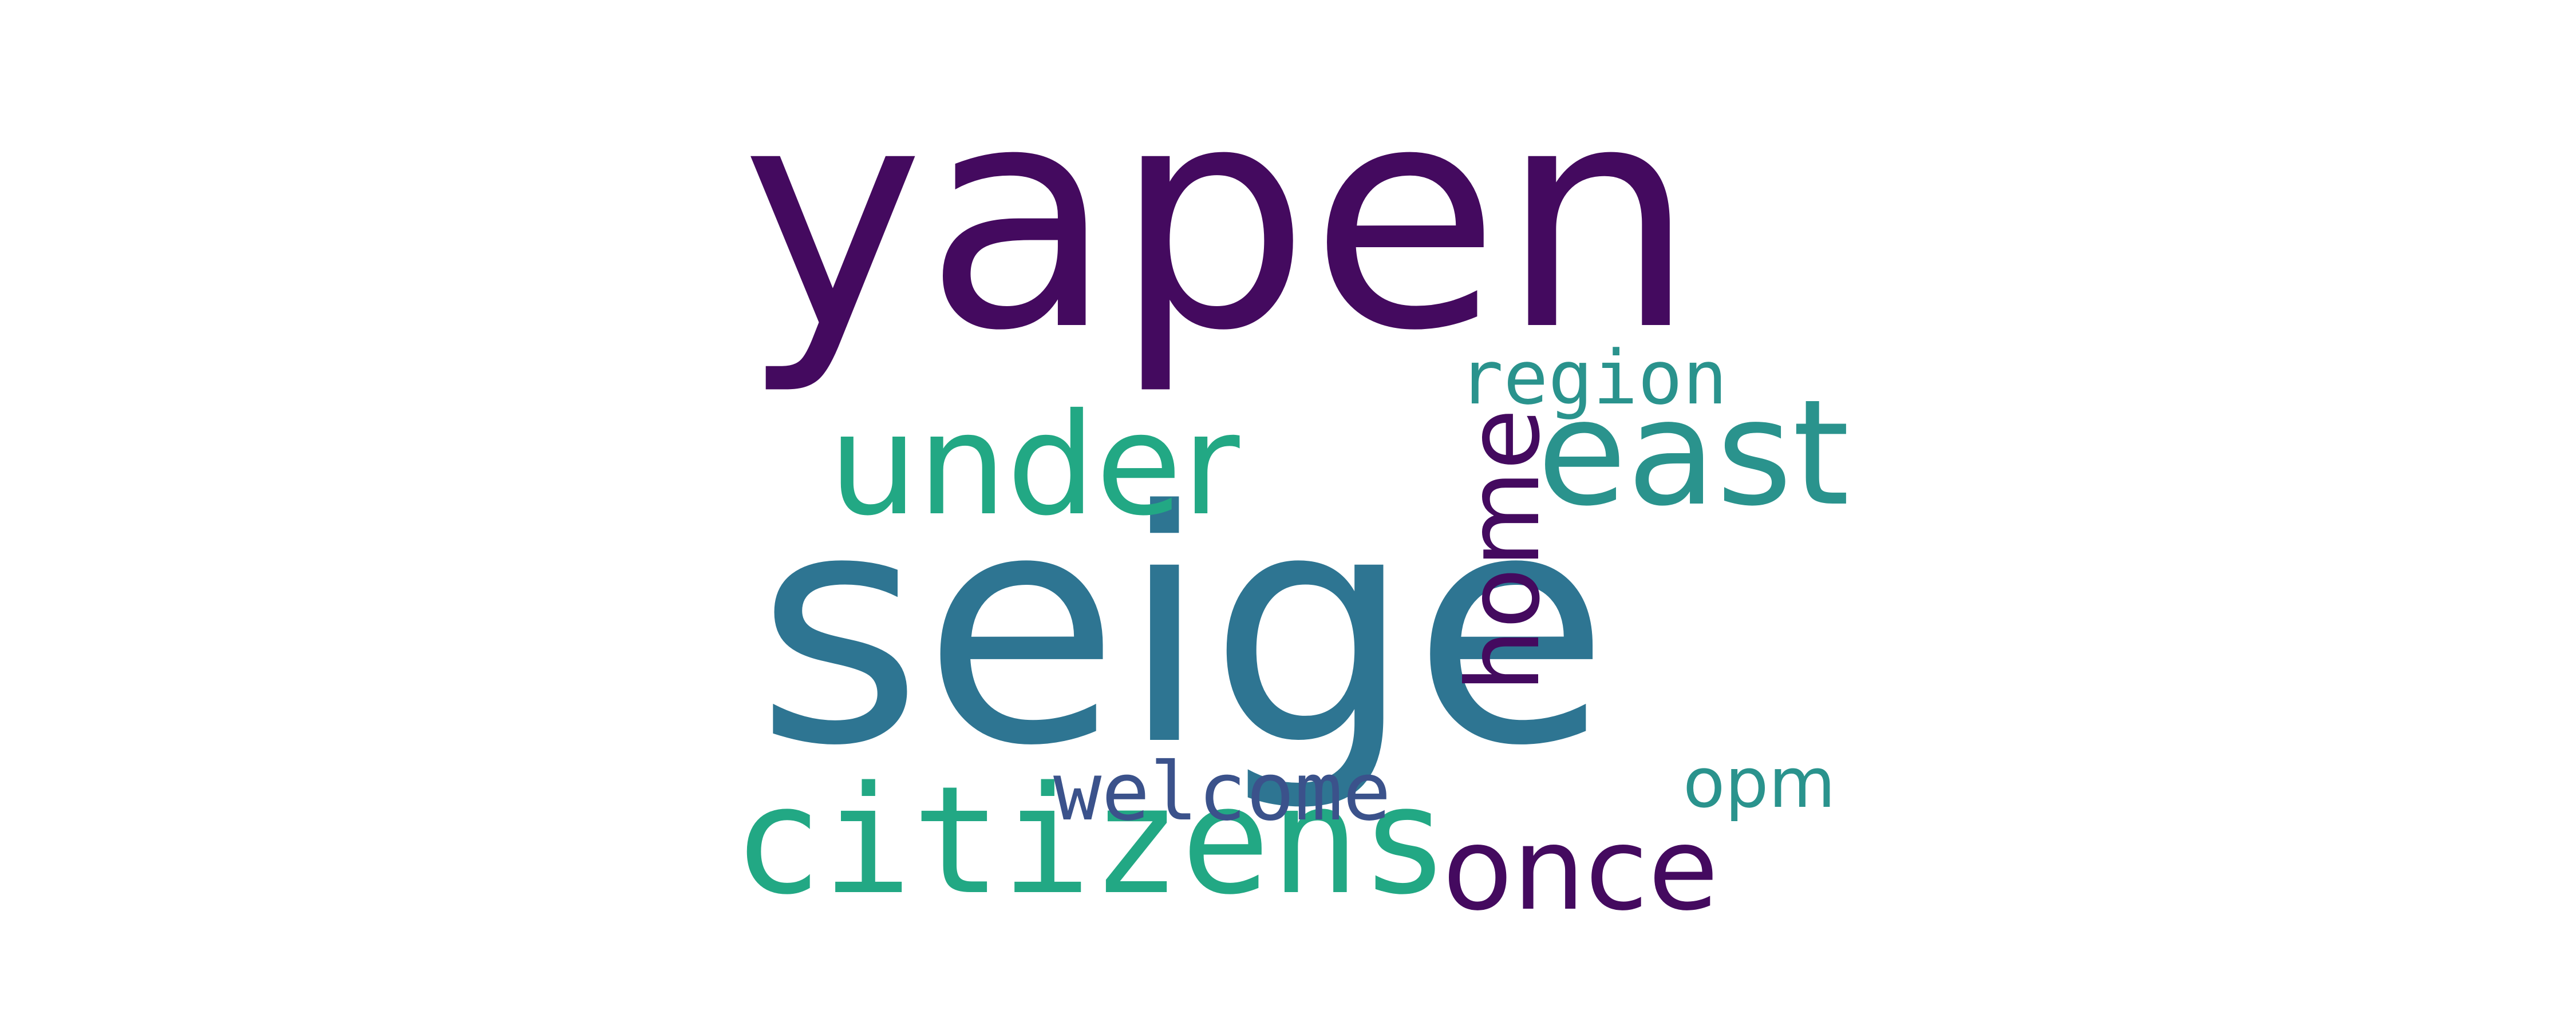  I want to click on word-welcome: welcome, so click(1222, 792).